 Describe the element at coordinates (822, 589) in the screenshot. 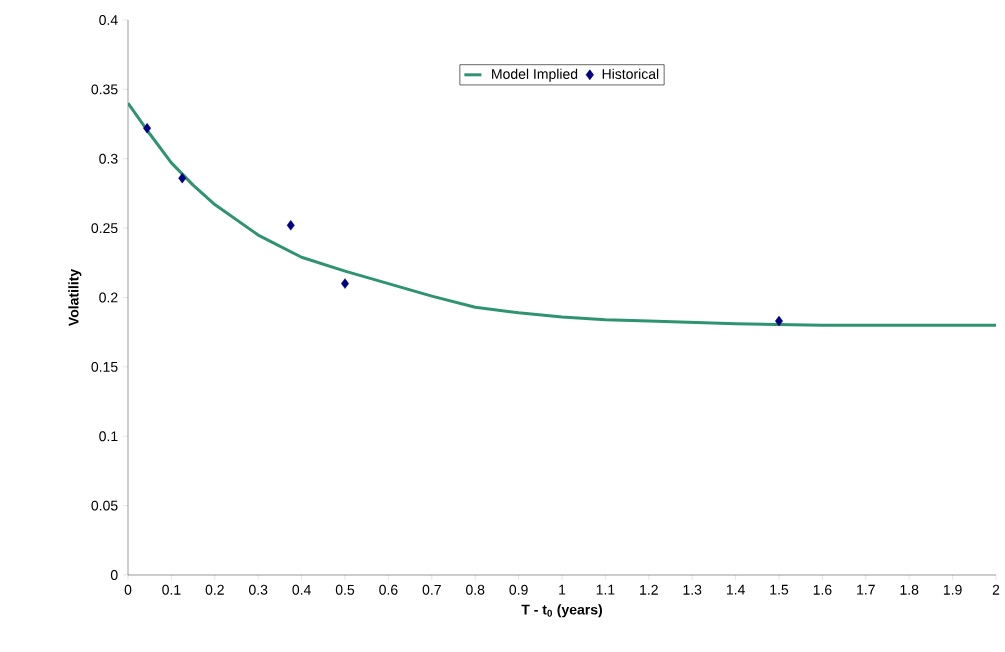

I see `x-tick-label: 1.6` at that location.